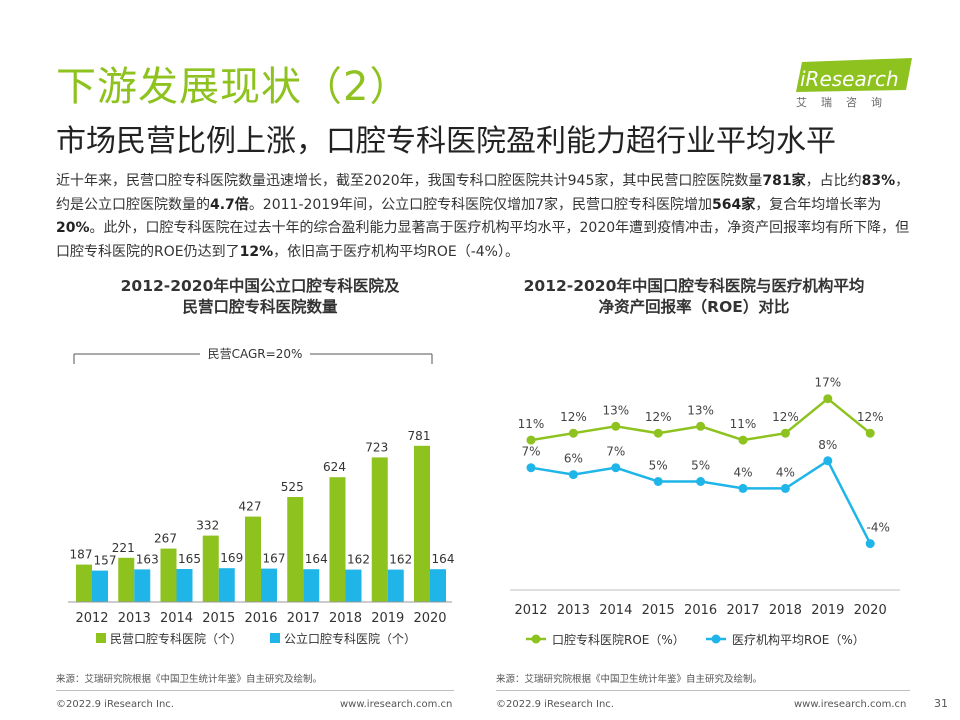 The image size is (960, 720). I want to click on line-point-1-2020, so click(870, 544).